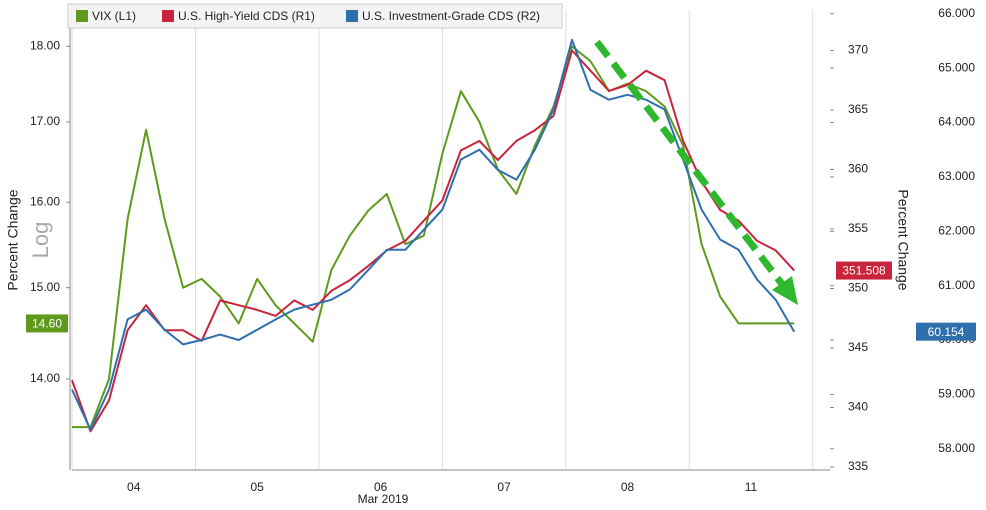 This screenshot has width=986, height=510. Describe the element at coordinates (45, 378) in the screenshot. I see `y-tick-label: 14.00` at that location.